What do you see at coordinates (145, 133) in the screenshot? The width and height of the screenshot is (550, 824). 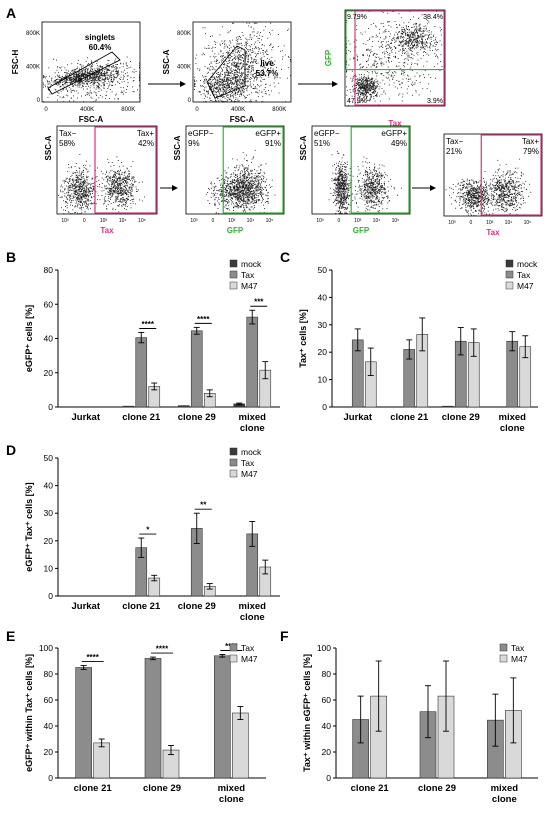 I see `gate-positive-label: Tax+` at bounding box center [145, 133].